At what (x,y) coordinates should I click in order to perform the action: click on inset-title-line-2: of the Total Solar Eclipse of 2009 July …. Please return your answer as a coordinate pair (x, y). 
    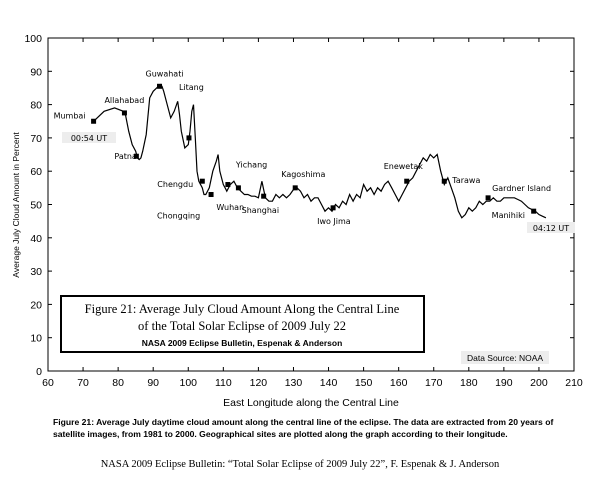
    Looking at the image, I should click on (242, 326).